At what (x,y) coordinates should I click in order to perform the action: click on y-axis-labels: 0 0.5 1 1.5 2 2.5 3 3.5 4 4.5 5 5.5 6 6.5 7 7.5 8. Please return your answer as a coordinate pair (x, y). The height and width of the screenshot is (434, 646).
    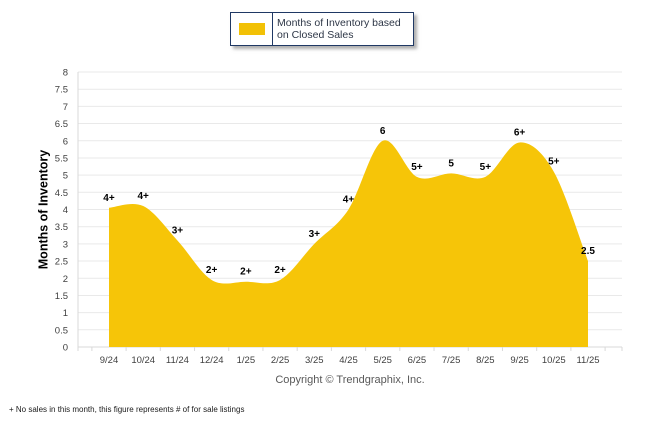
    Looking at the image, I should click on (61, 211).